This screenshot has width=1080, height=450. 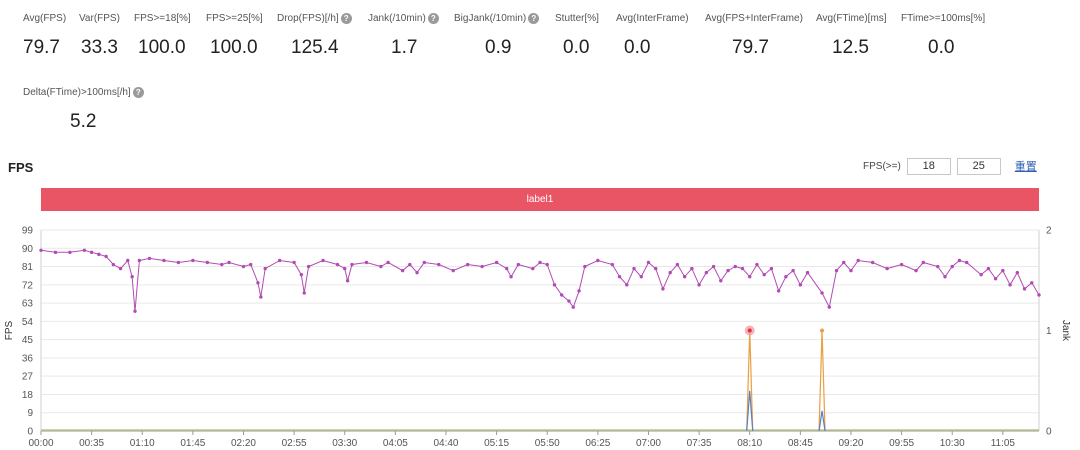 What do you see at coordinates (162, 18) in the screenshot?
I see `metric-label-text: FPS>=18[%]` at bounding box center [162, 18].